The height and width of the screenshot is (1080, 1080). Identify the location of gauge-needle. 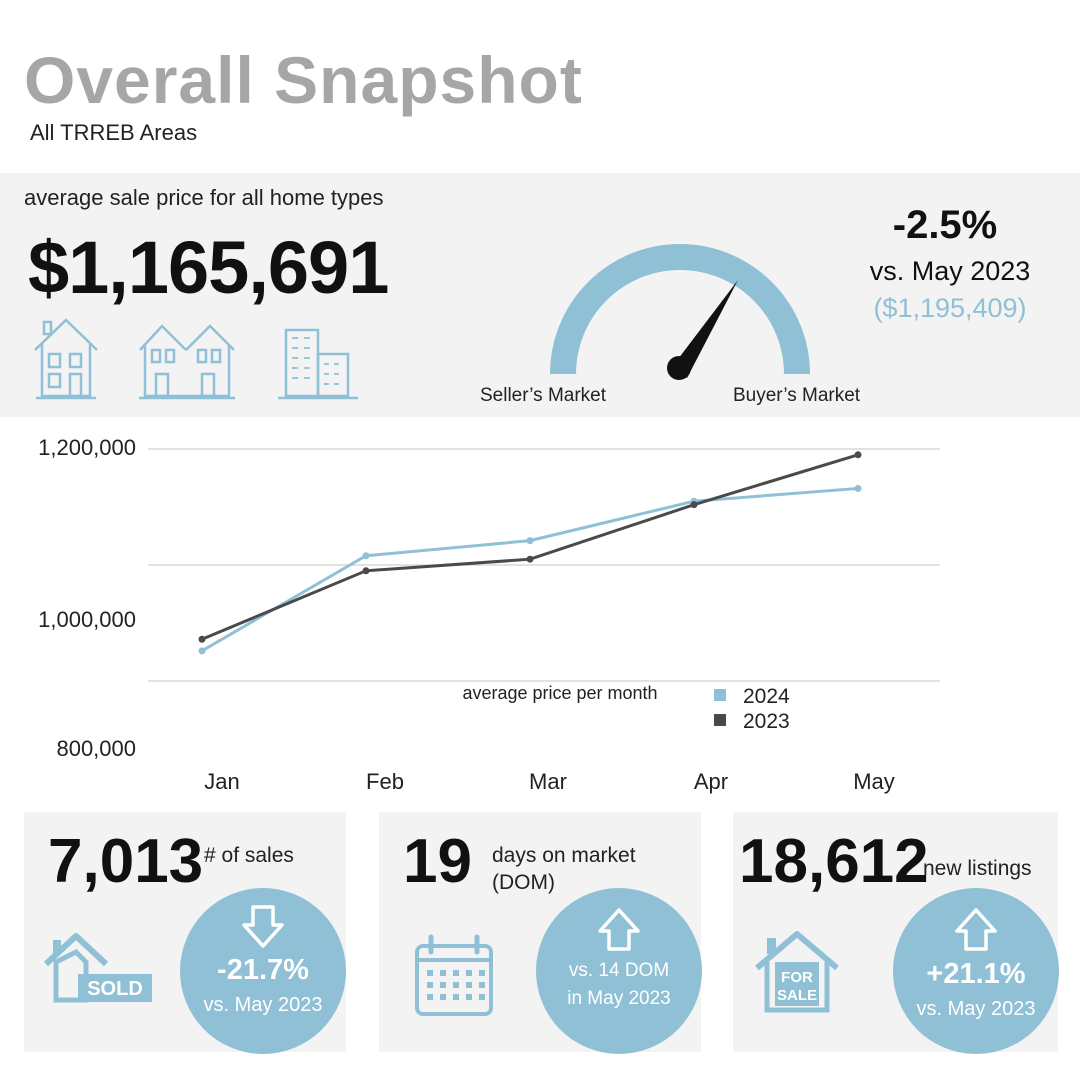
(705, 329).